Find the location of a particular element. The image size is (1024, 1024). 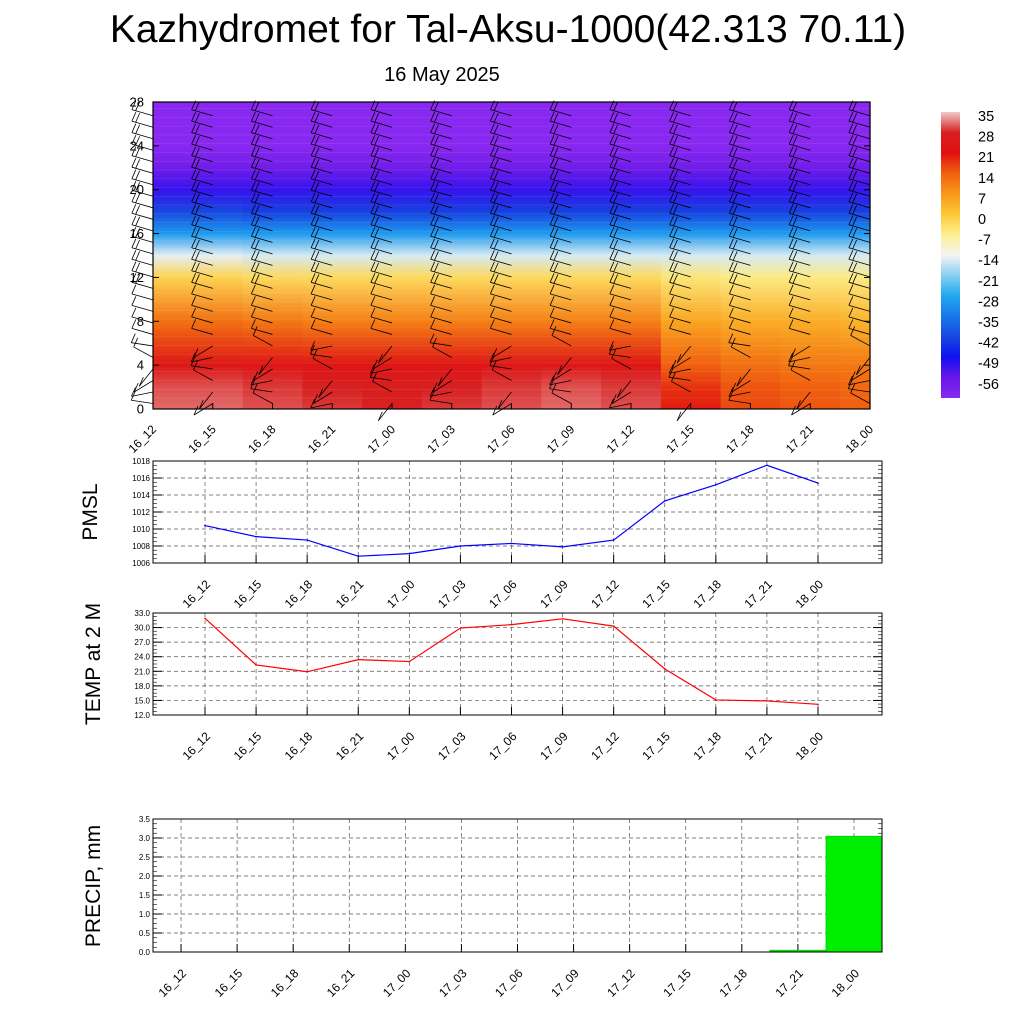

x-tick-label: 17_18 is located at coordinates (740, 439).